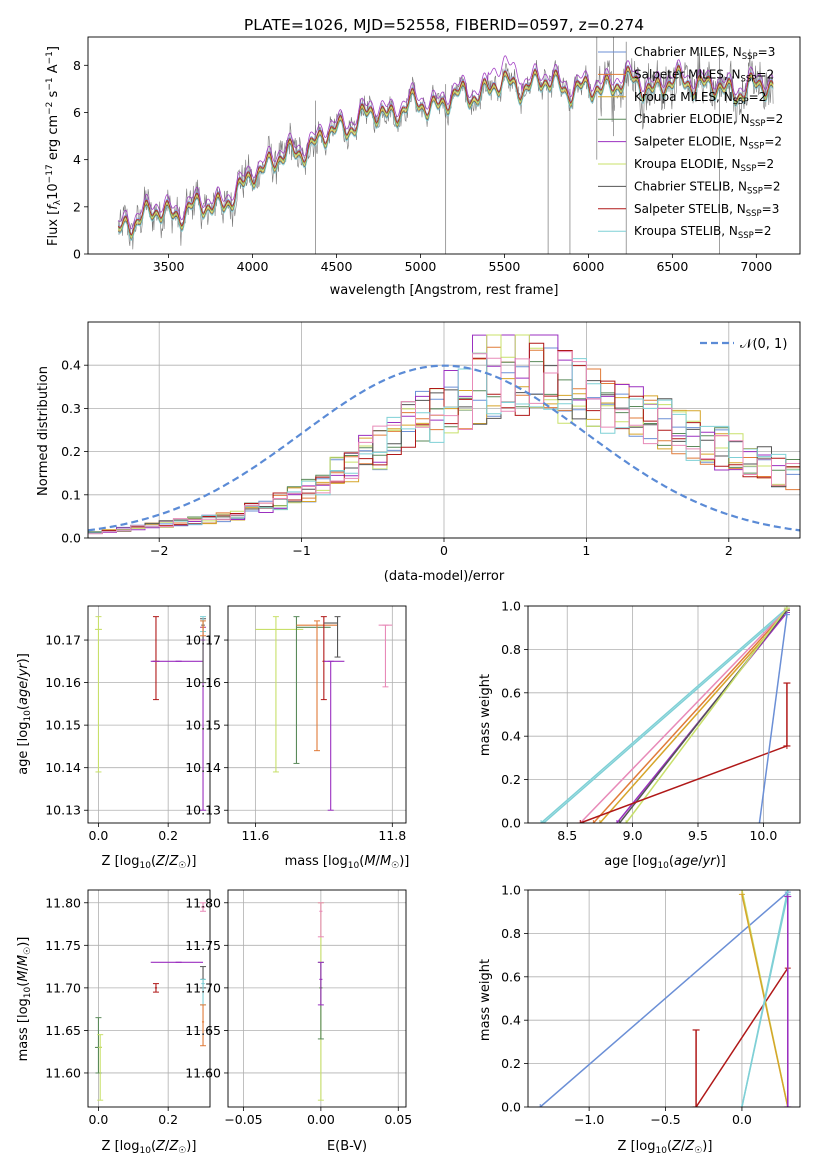  Describe the element at coordinates (485, 1000) in the screenshot. I see `weight-vs-z-ylabel: mass weight` at that location.